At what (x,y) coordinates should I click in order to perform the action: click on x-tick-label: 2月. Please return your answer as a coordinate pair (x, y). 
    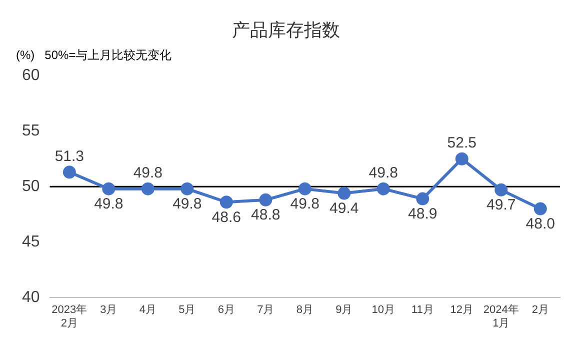
    Looking at the image, I should click on (540, 310).